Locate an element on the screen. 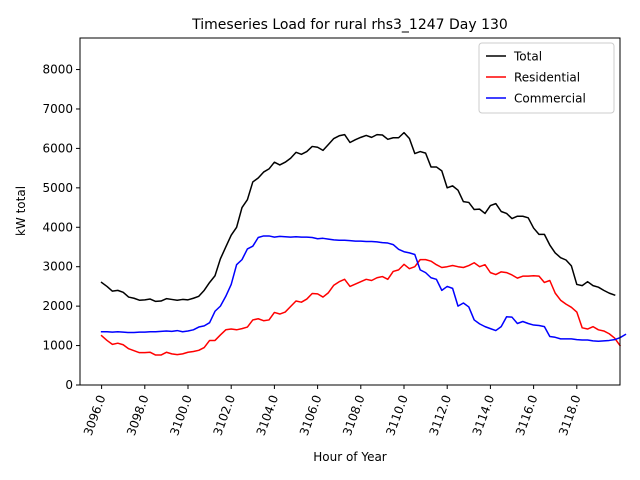  y-tick-label: 8000 is located at coordinates (57, 70).